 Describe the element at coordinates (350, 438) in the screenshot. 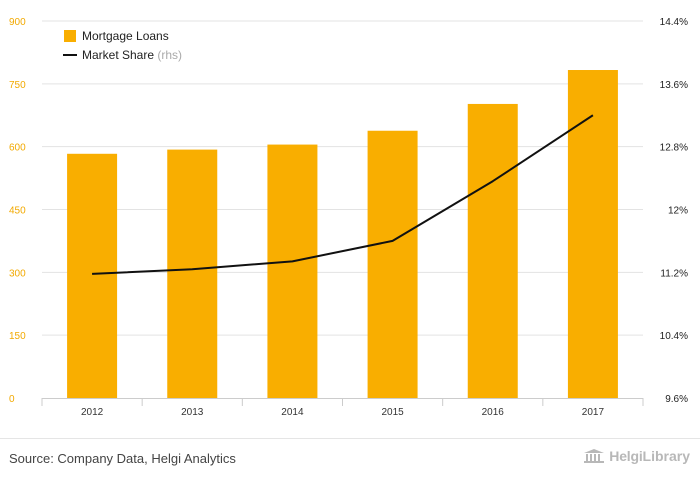

I see `footer-divider` at that location.